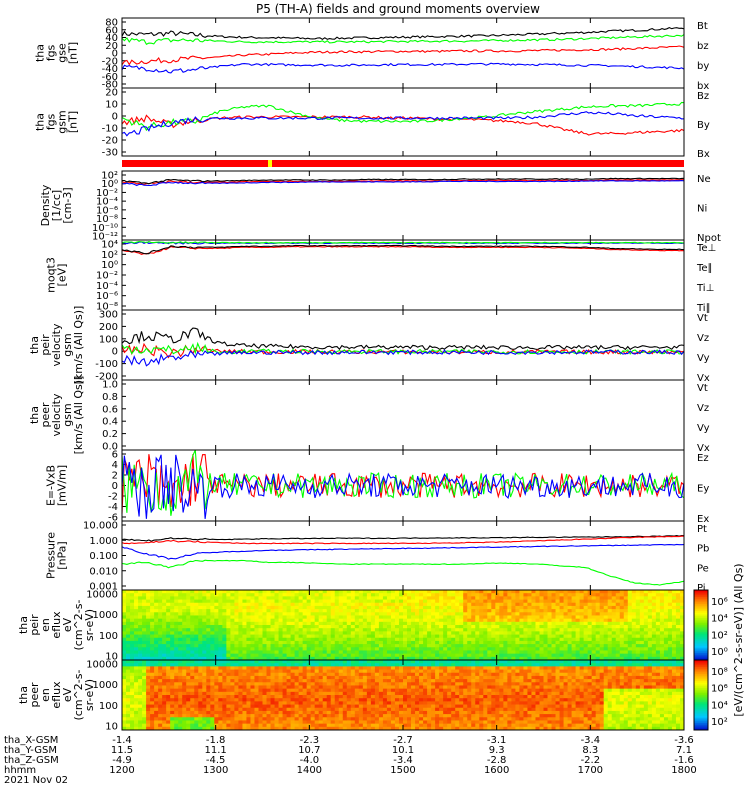 The height and width of the screenshot is (800, 750). What do you see at coordinates (89, 625) in the screenshot?
I see `y-axis-label: sr-eV)` at bounding box center [89, 625].